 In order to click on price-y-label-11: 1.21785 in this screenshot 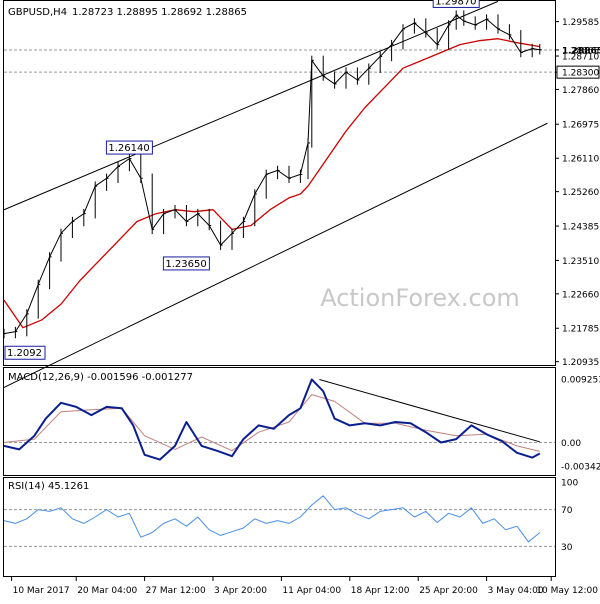, I will do `click(580, 330)`.